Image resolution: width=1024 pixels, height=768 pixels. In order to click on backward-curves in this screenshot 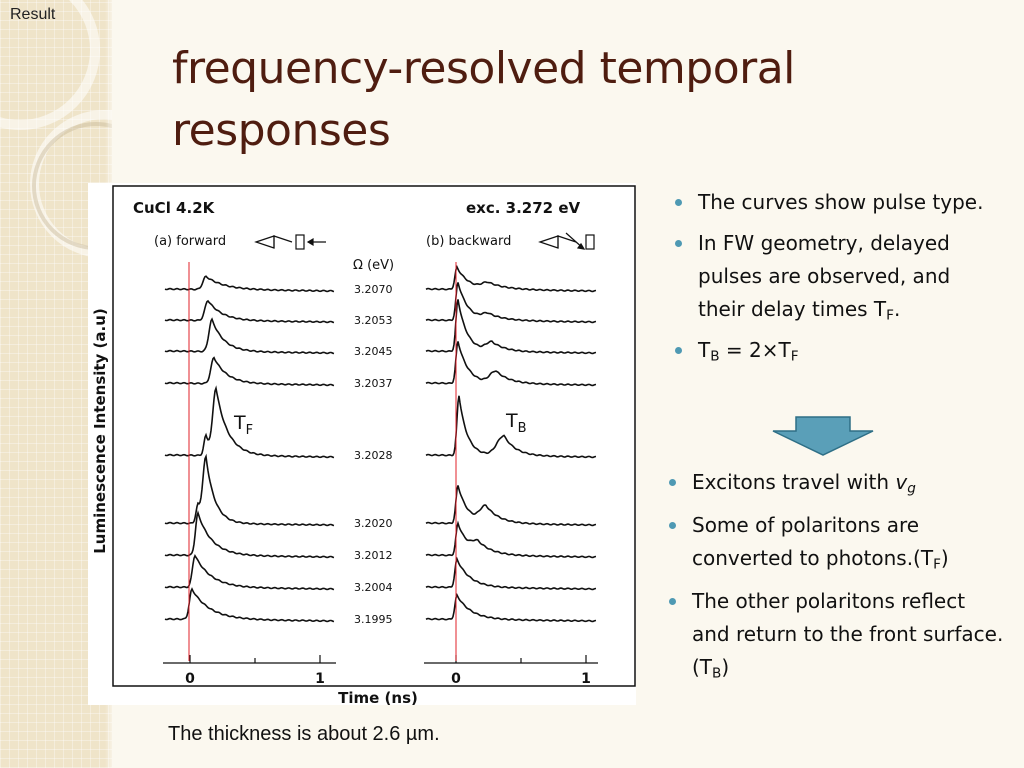, I will do `click(511, 444)`.